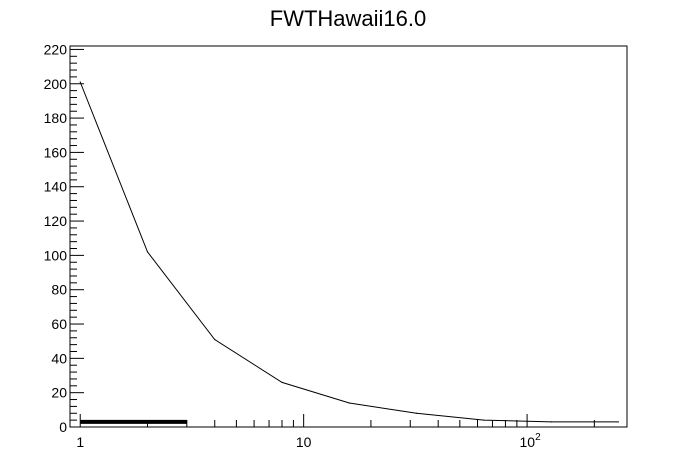 The image size is (696, 474). Describe the element at coordinates (348, 18) in the screenshot. I see `chart-title: FWTHawaii16.0` at that location.